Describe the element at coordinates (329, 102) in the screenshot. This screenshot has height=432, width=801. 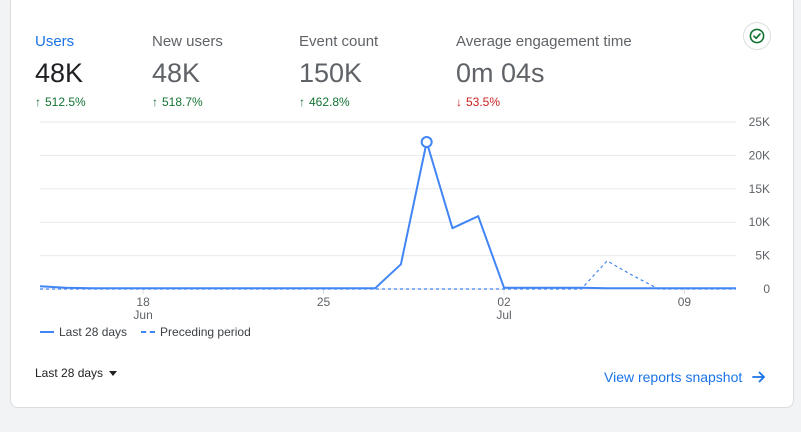
I see `metric-delta-value: 462.8%` at that location.